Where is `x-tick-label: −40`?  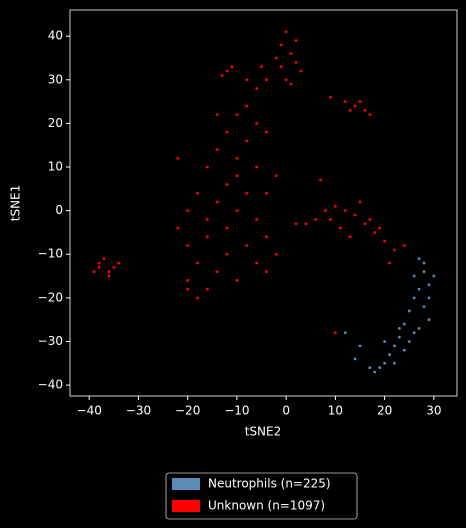
x-tick-label: −40 is located at coordinates (89, 411).